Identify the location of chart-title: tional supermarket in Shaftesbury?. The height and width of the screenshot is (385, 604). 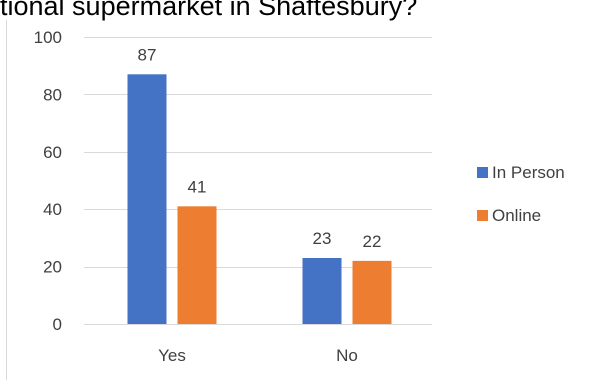
(209, 10).